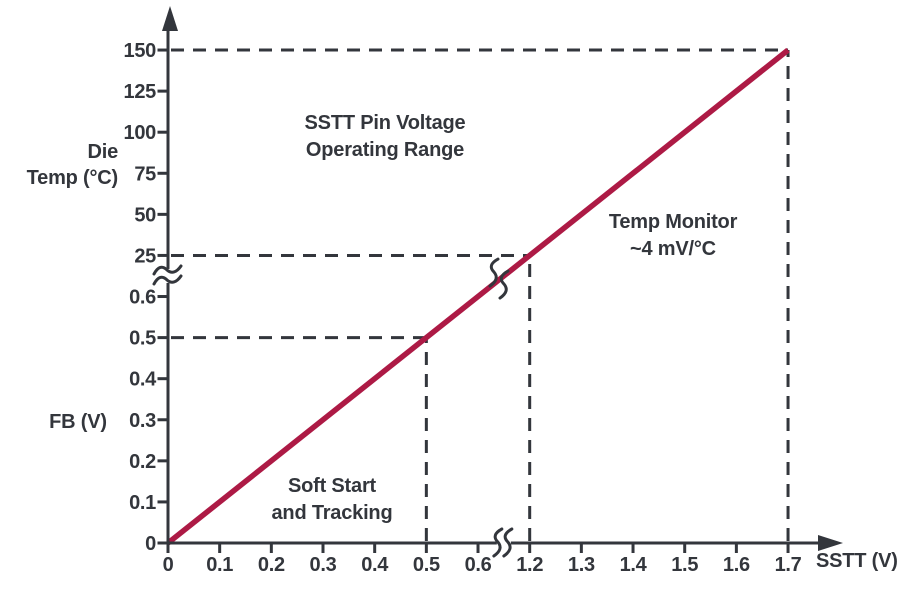 The width and height of the screenshot is (916, 591). Describe the element at coordinates (143, 380) in the screenshot. I see `y-tick-label-0.4: 0.4` at that location.